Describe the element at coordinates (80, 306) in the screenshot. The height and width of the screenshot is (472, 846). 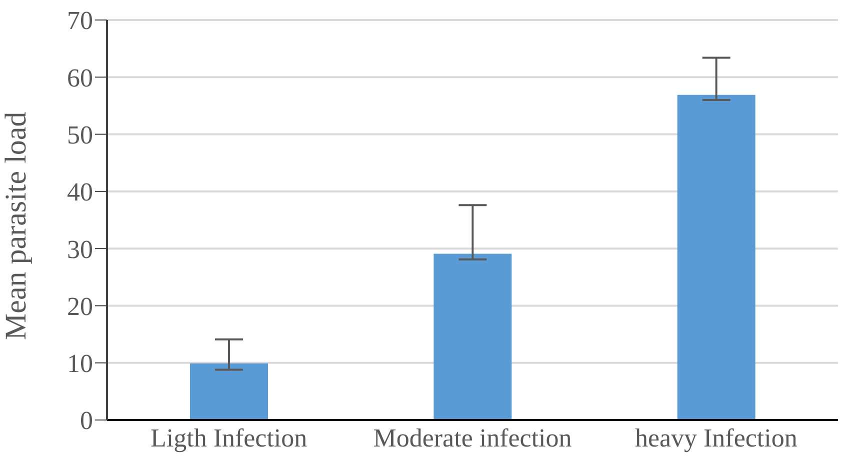
I see `y-tick-label: 20` at that location.